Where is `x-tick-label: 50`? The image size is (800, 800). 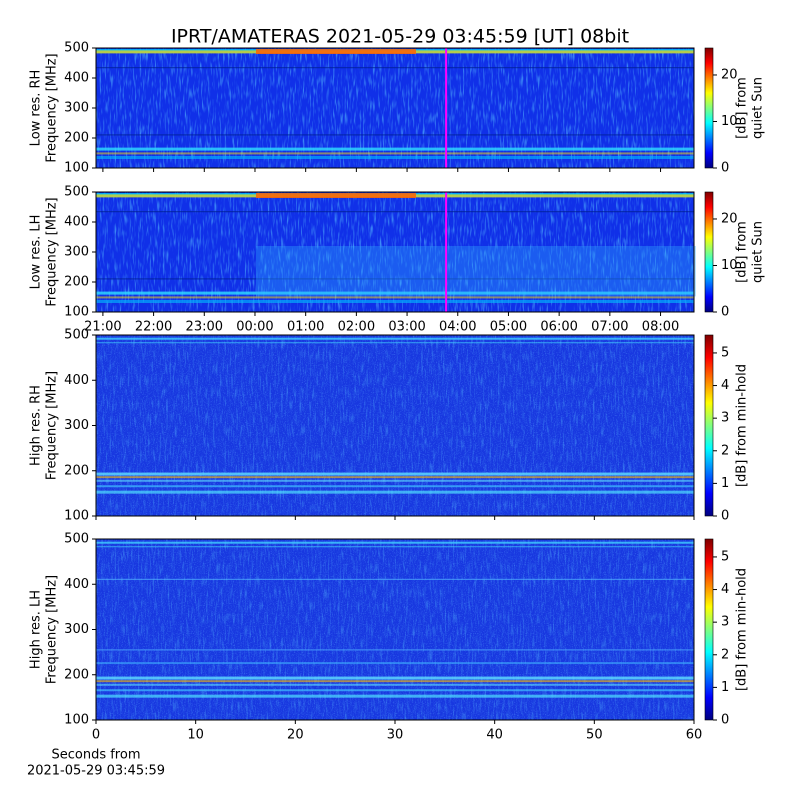 x-tick-label: 50 is located at coordinates (594, 735).